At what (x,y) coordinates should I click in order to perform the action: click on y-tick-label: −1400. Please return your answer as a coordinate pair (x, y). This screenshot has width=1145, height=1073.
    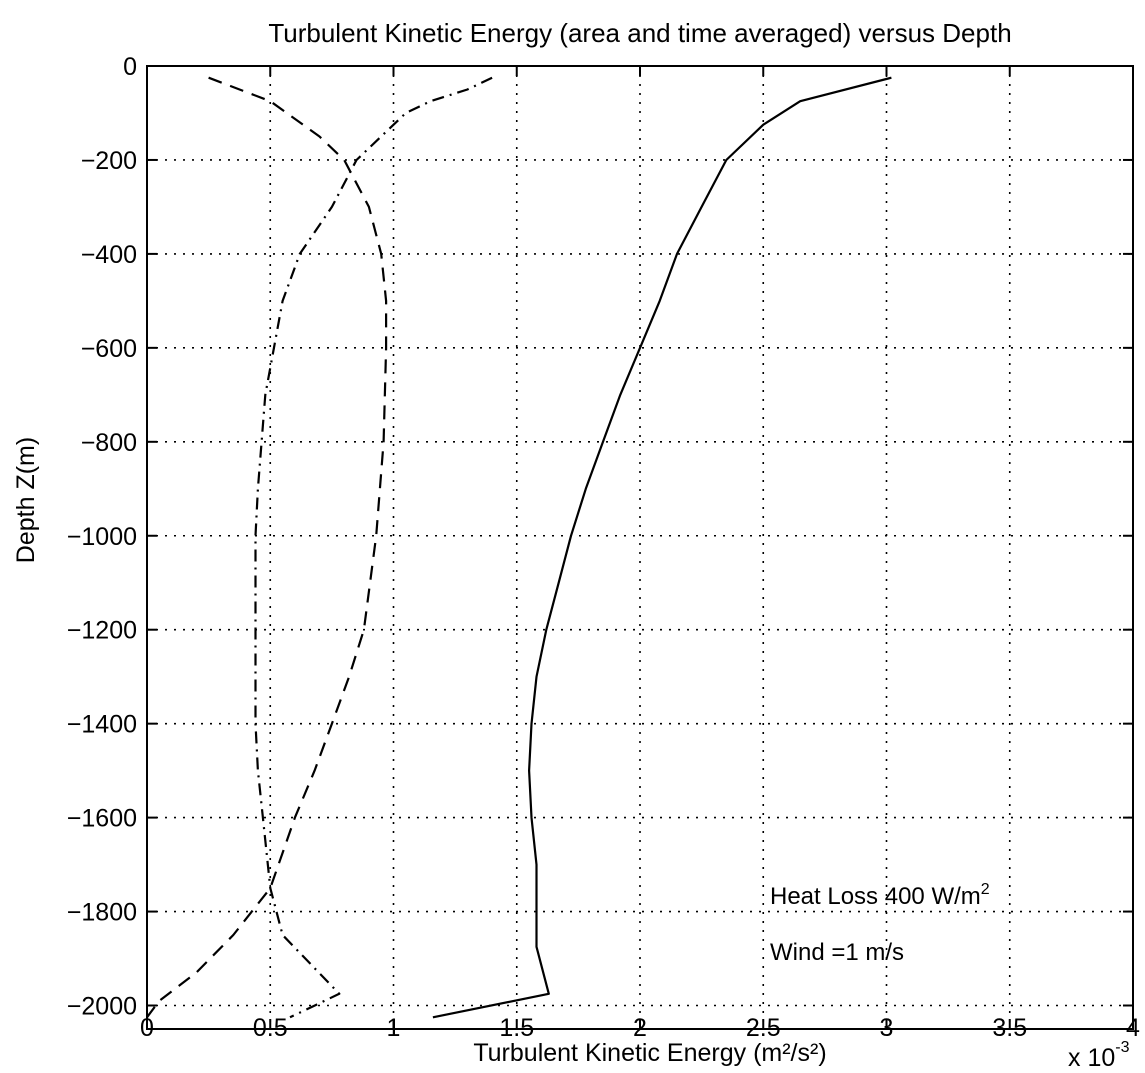
    Looking at the image, I should click on (102, 725).